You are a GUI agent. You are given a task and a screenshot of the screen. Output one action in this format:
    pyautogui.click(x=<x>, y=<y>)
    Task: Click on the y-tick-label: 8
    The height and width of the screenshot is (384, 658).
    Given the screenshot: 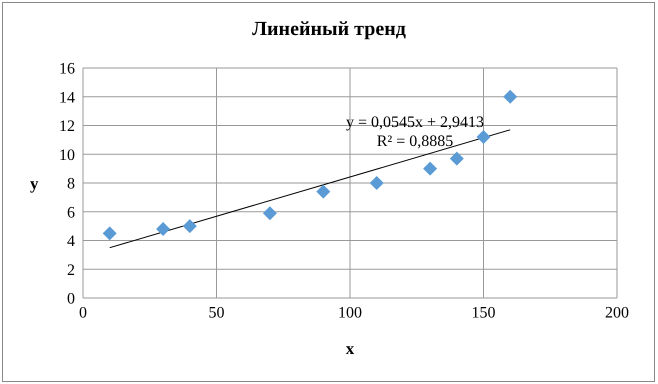 What is the action you would take?
    pyautogui.click(x=71, y=184)
    